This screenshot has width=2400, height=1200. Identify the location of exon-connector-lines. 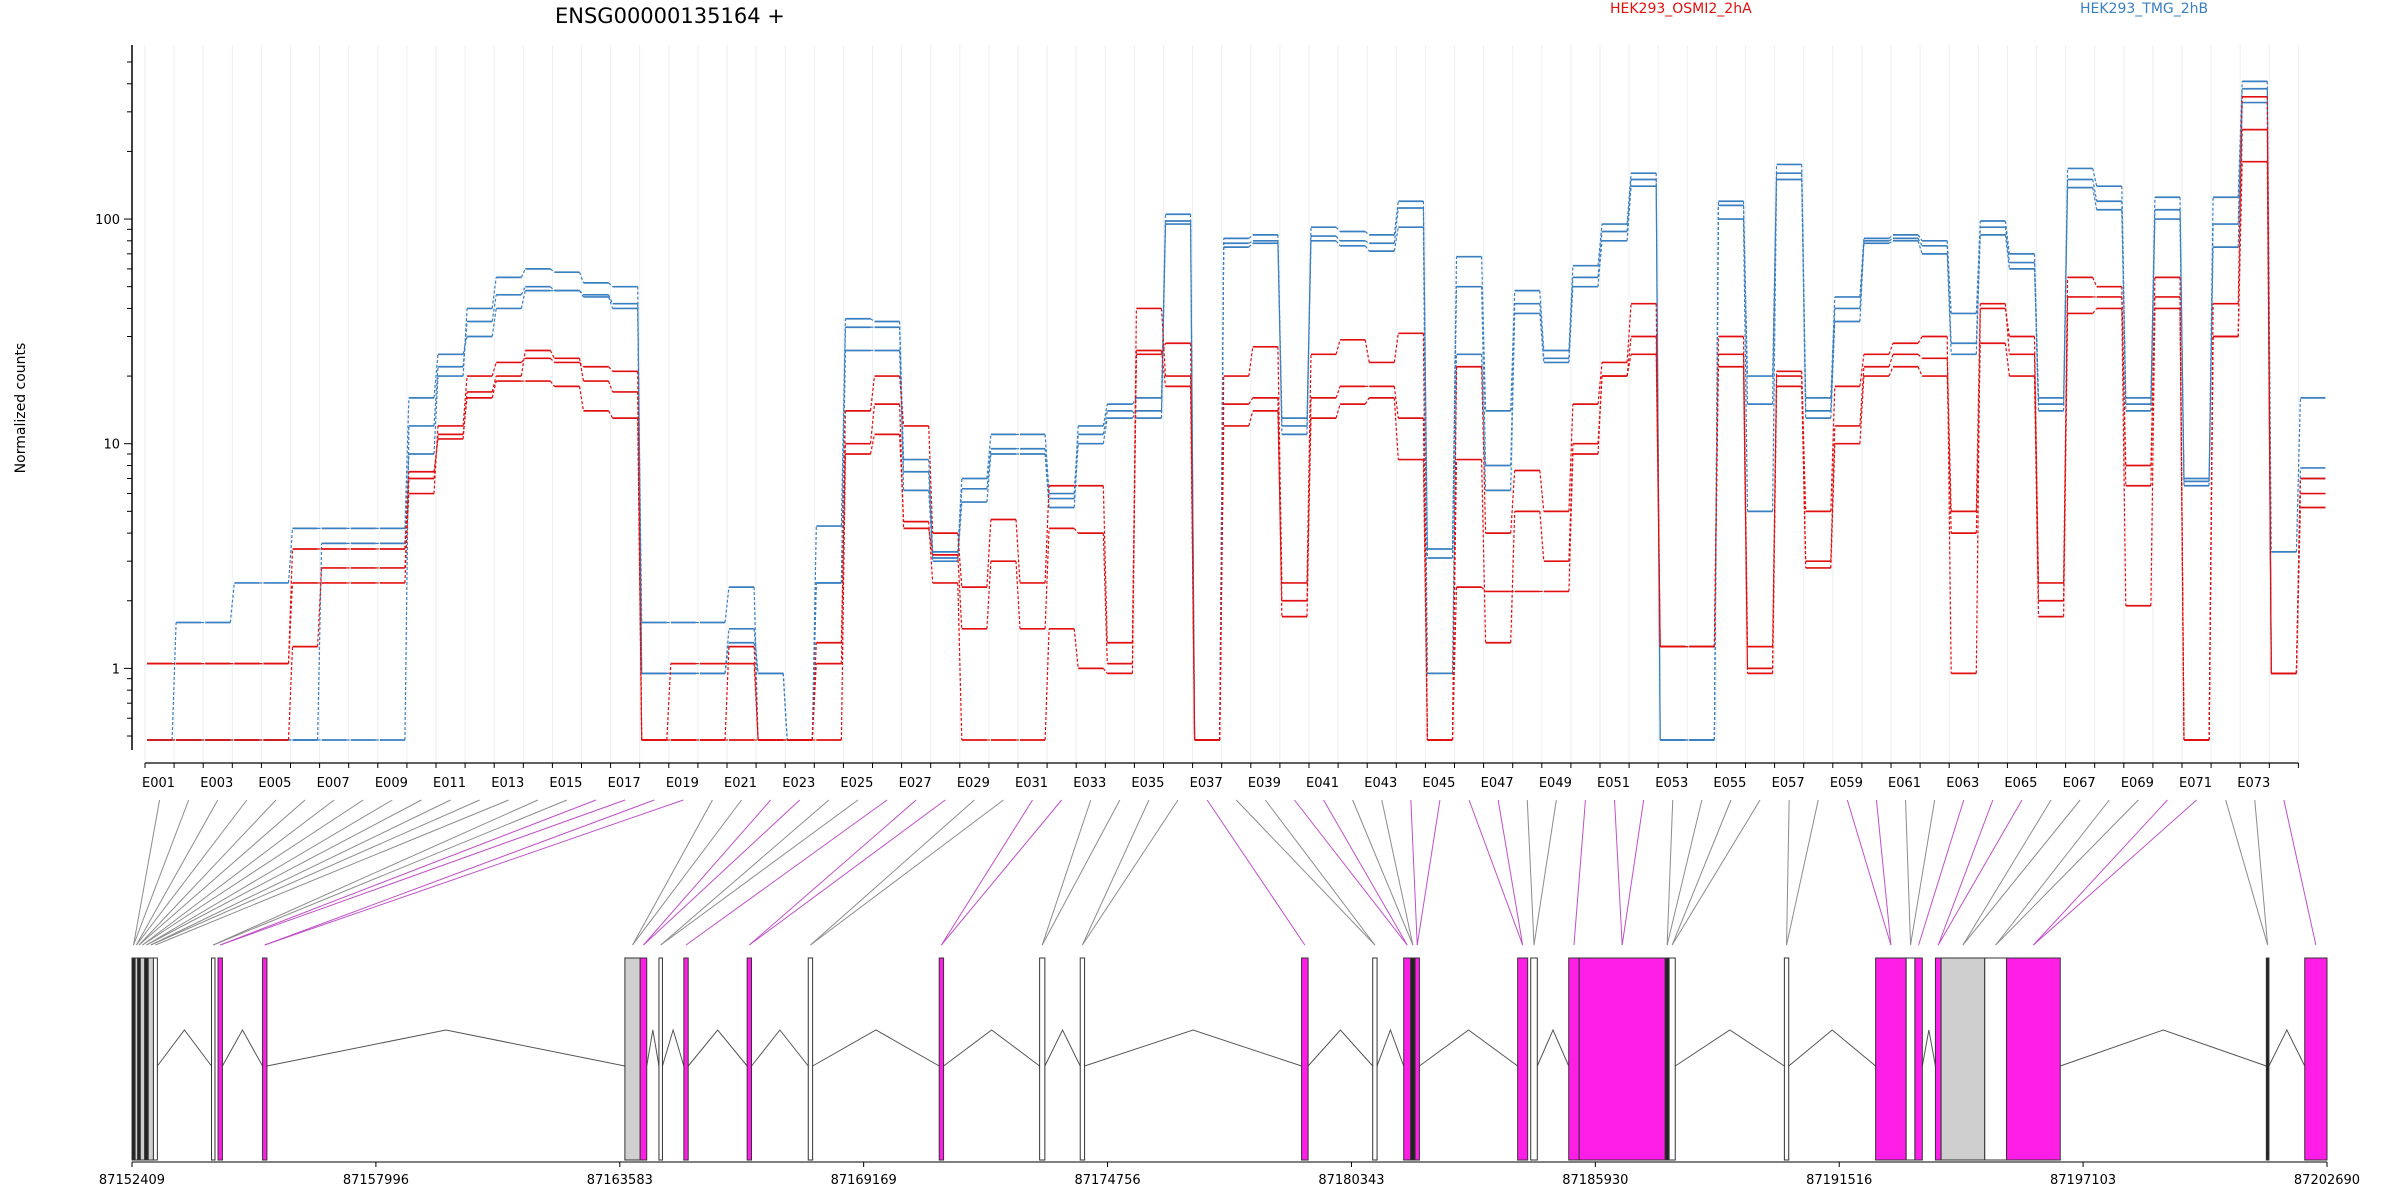
(1225, 872).